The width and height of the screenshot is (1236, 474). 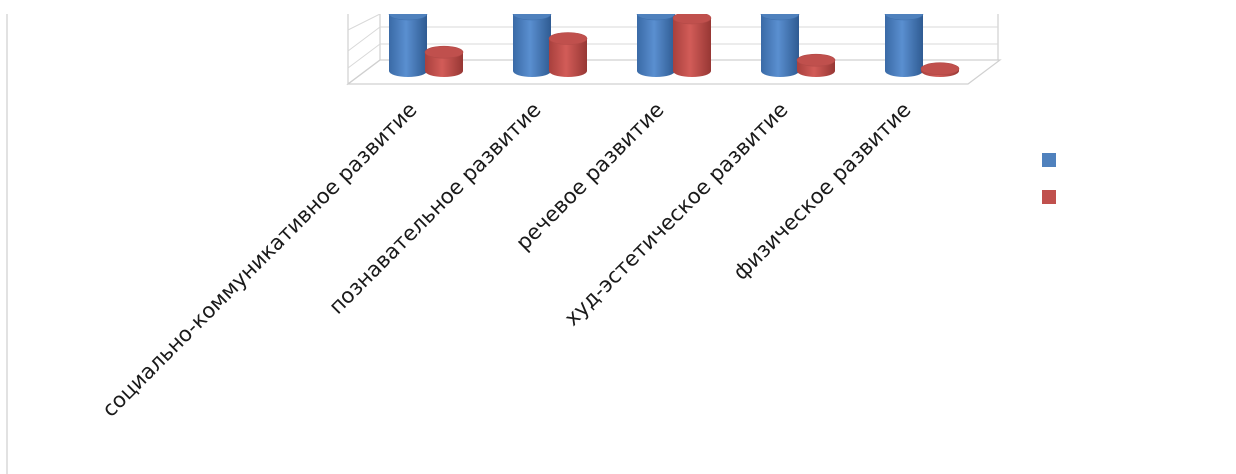 What do you see at coordinates (1049, 178) in the screenshot?
I see `legend` at bounding box center [1049, 178].